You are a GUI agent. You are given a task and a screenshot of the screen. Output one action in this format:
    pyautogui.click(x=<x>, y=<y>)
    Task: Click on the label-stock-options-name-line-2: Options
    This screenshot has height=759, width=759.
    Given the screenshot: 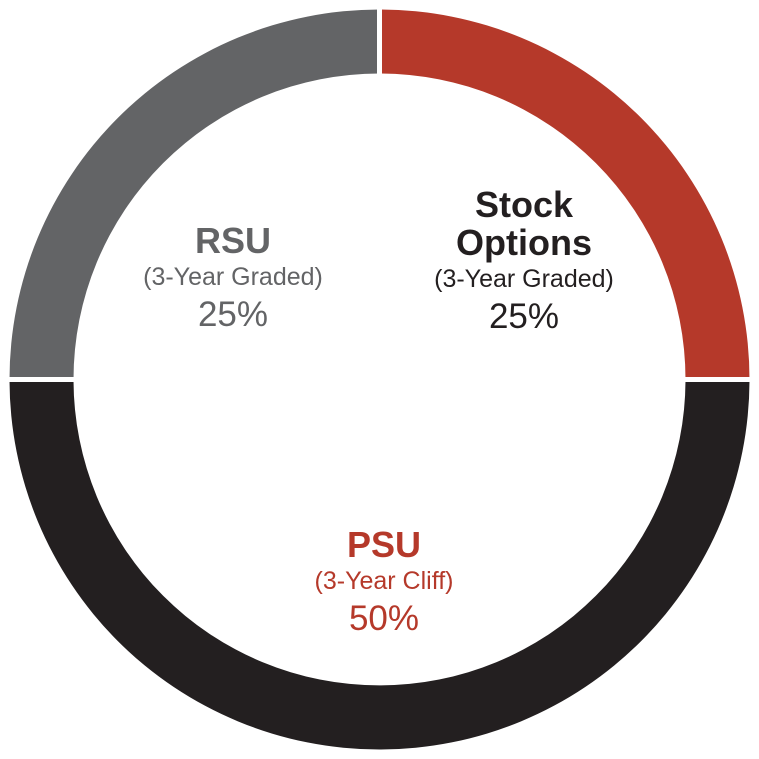 What is the action you would take?
    pyautogui.click(x=524, y=242)
    